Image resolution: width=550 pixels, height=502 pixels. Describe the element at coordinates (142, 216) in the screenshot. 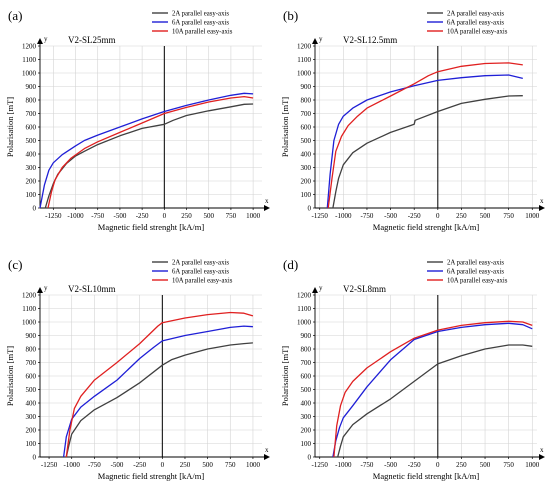

I see `x-tick-label-a-4: -250` at that location.